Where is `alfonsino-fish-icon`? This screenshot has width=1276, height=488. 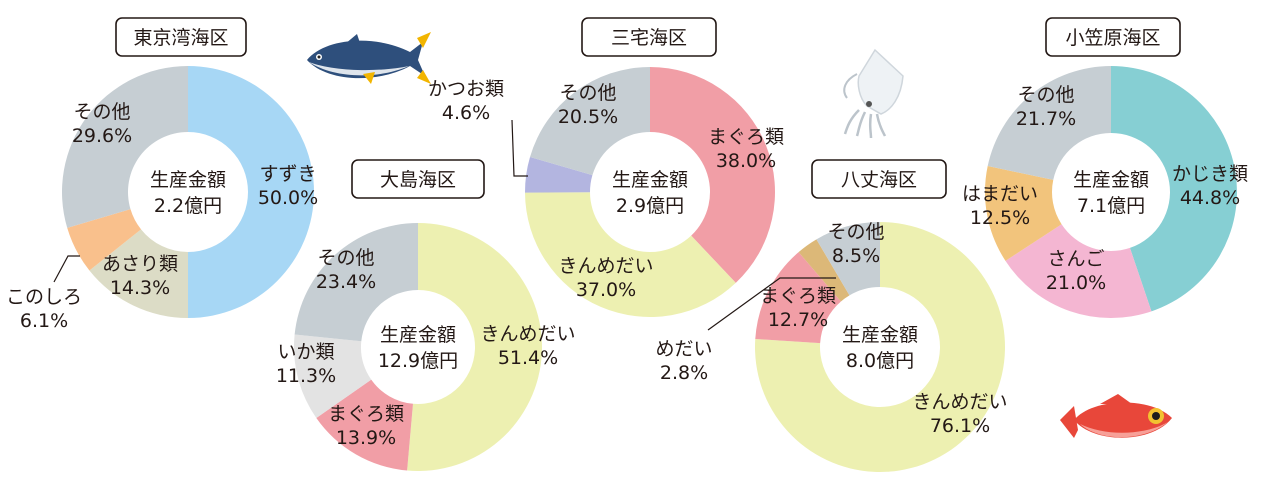 alfonsino-fish-icon is located at coordinates (1116, 416).